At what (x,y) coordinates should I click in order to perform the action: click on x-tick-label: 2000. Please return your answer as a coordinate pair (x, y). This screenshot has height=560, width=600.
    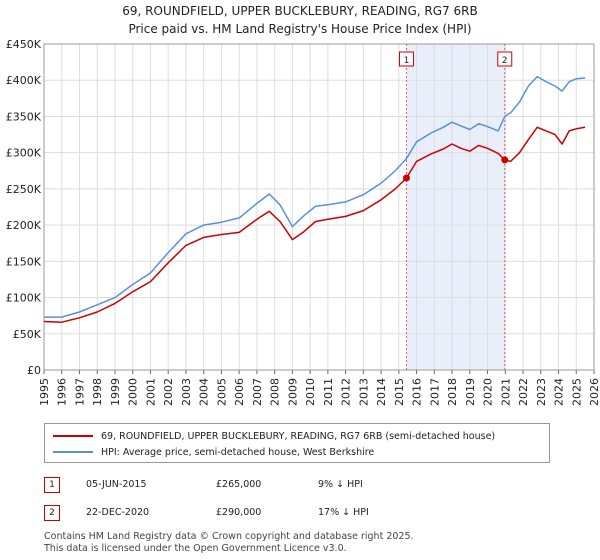
    Looking at the image, I should click on (133, 392).